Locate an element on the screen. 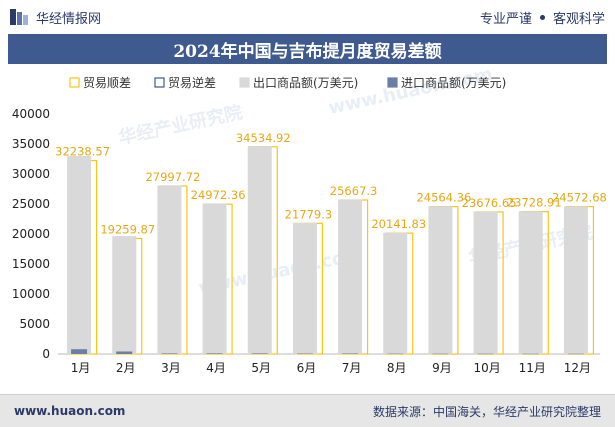 Image resolution: width=615 pixels, height=427 pixels. y-tick-label: 5000 is located at coordinates (34, 324).